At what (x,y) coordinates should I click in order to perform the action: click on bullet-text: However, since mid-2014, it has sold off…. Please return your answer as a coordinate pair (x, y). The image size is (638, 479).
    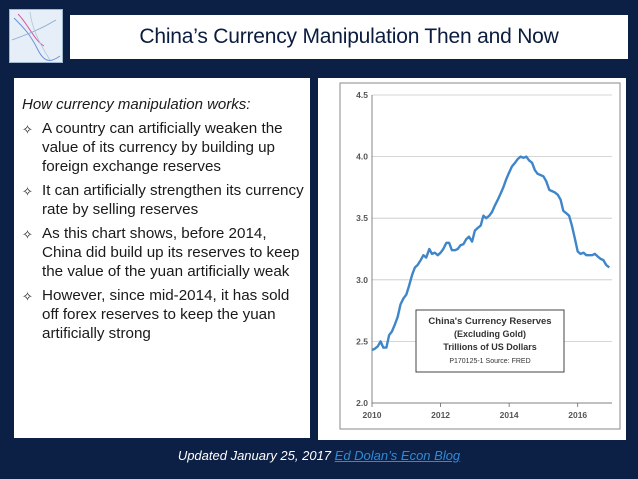
    Looking at the image, I should click on (166, 314).